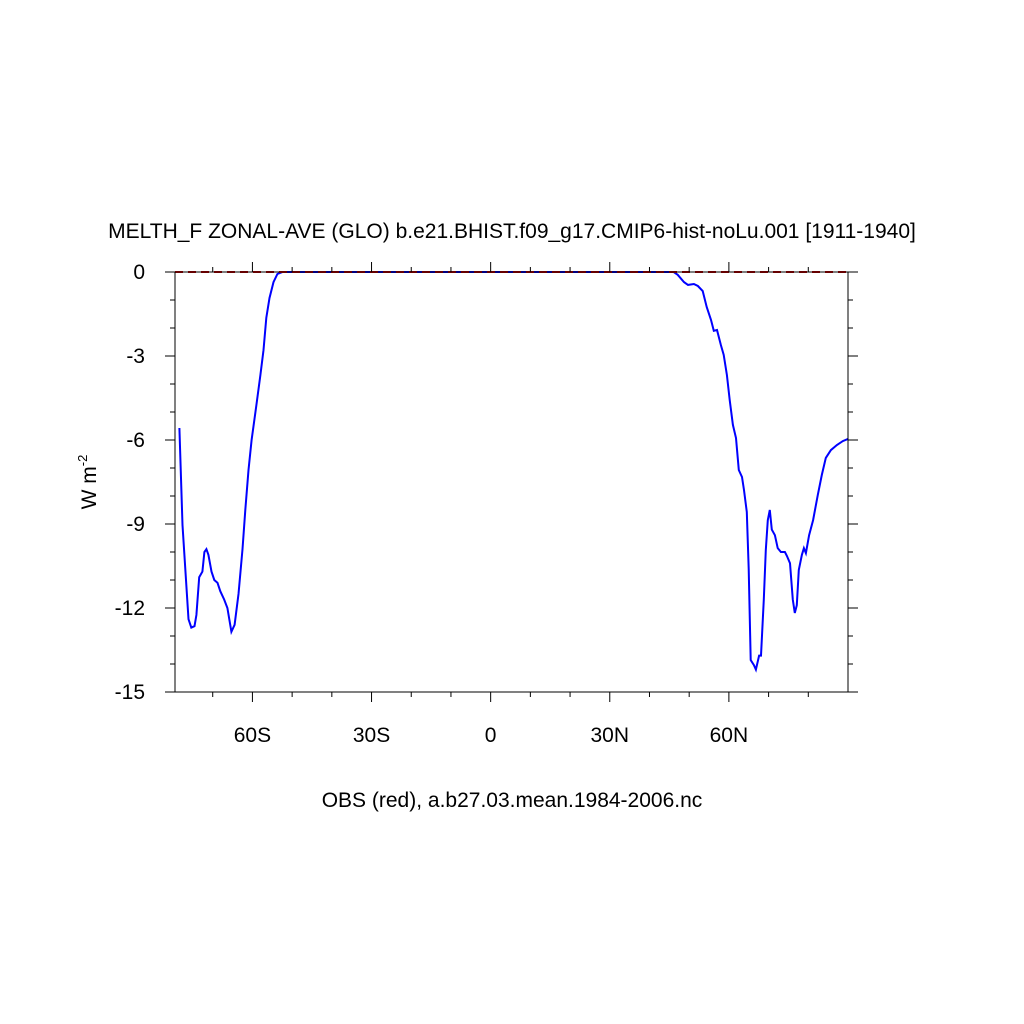 This screenshot has width=1024, height=1024. What do you see at coordinates (135, 440) in the screenshot?
I see `y-tick-label: -6` at bounding box center [135, 440].